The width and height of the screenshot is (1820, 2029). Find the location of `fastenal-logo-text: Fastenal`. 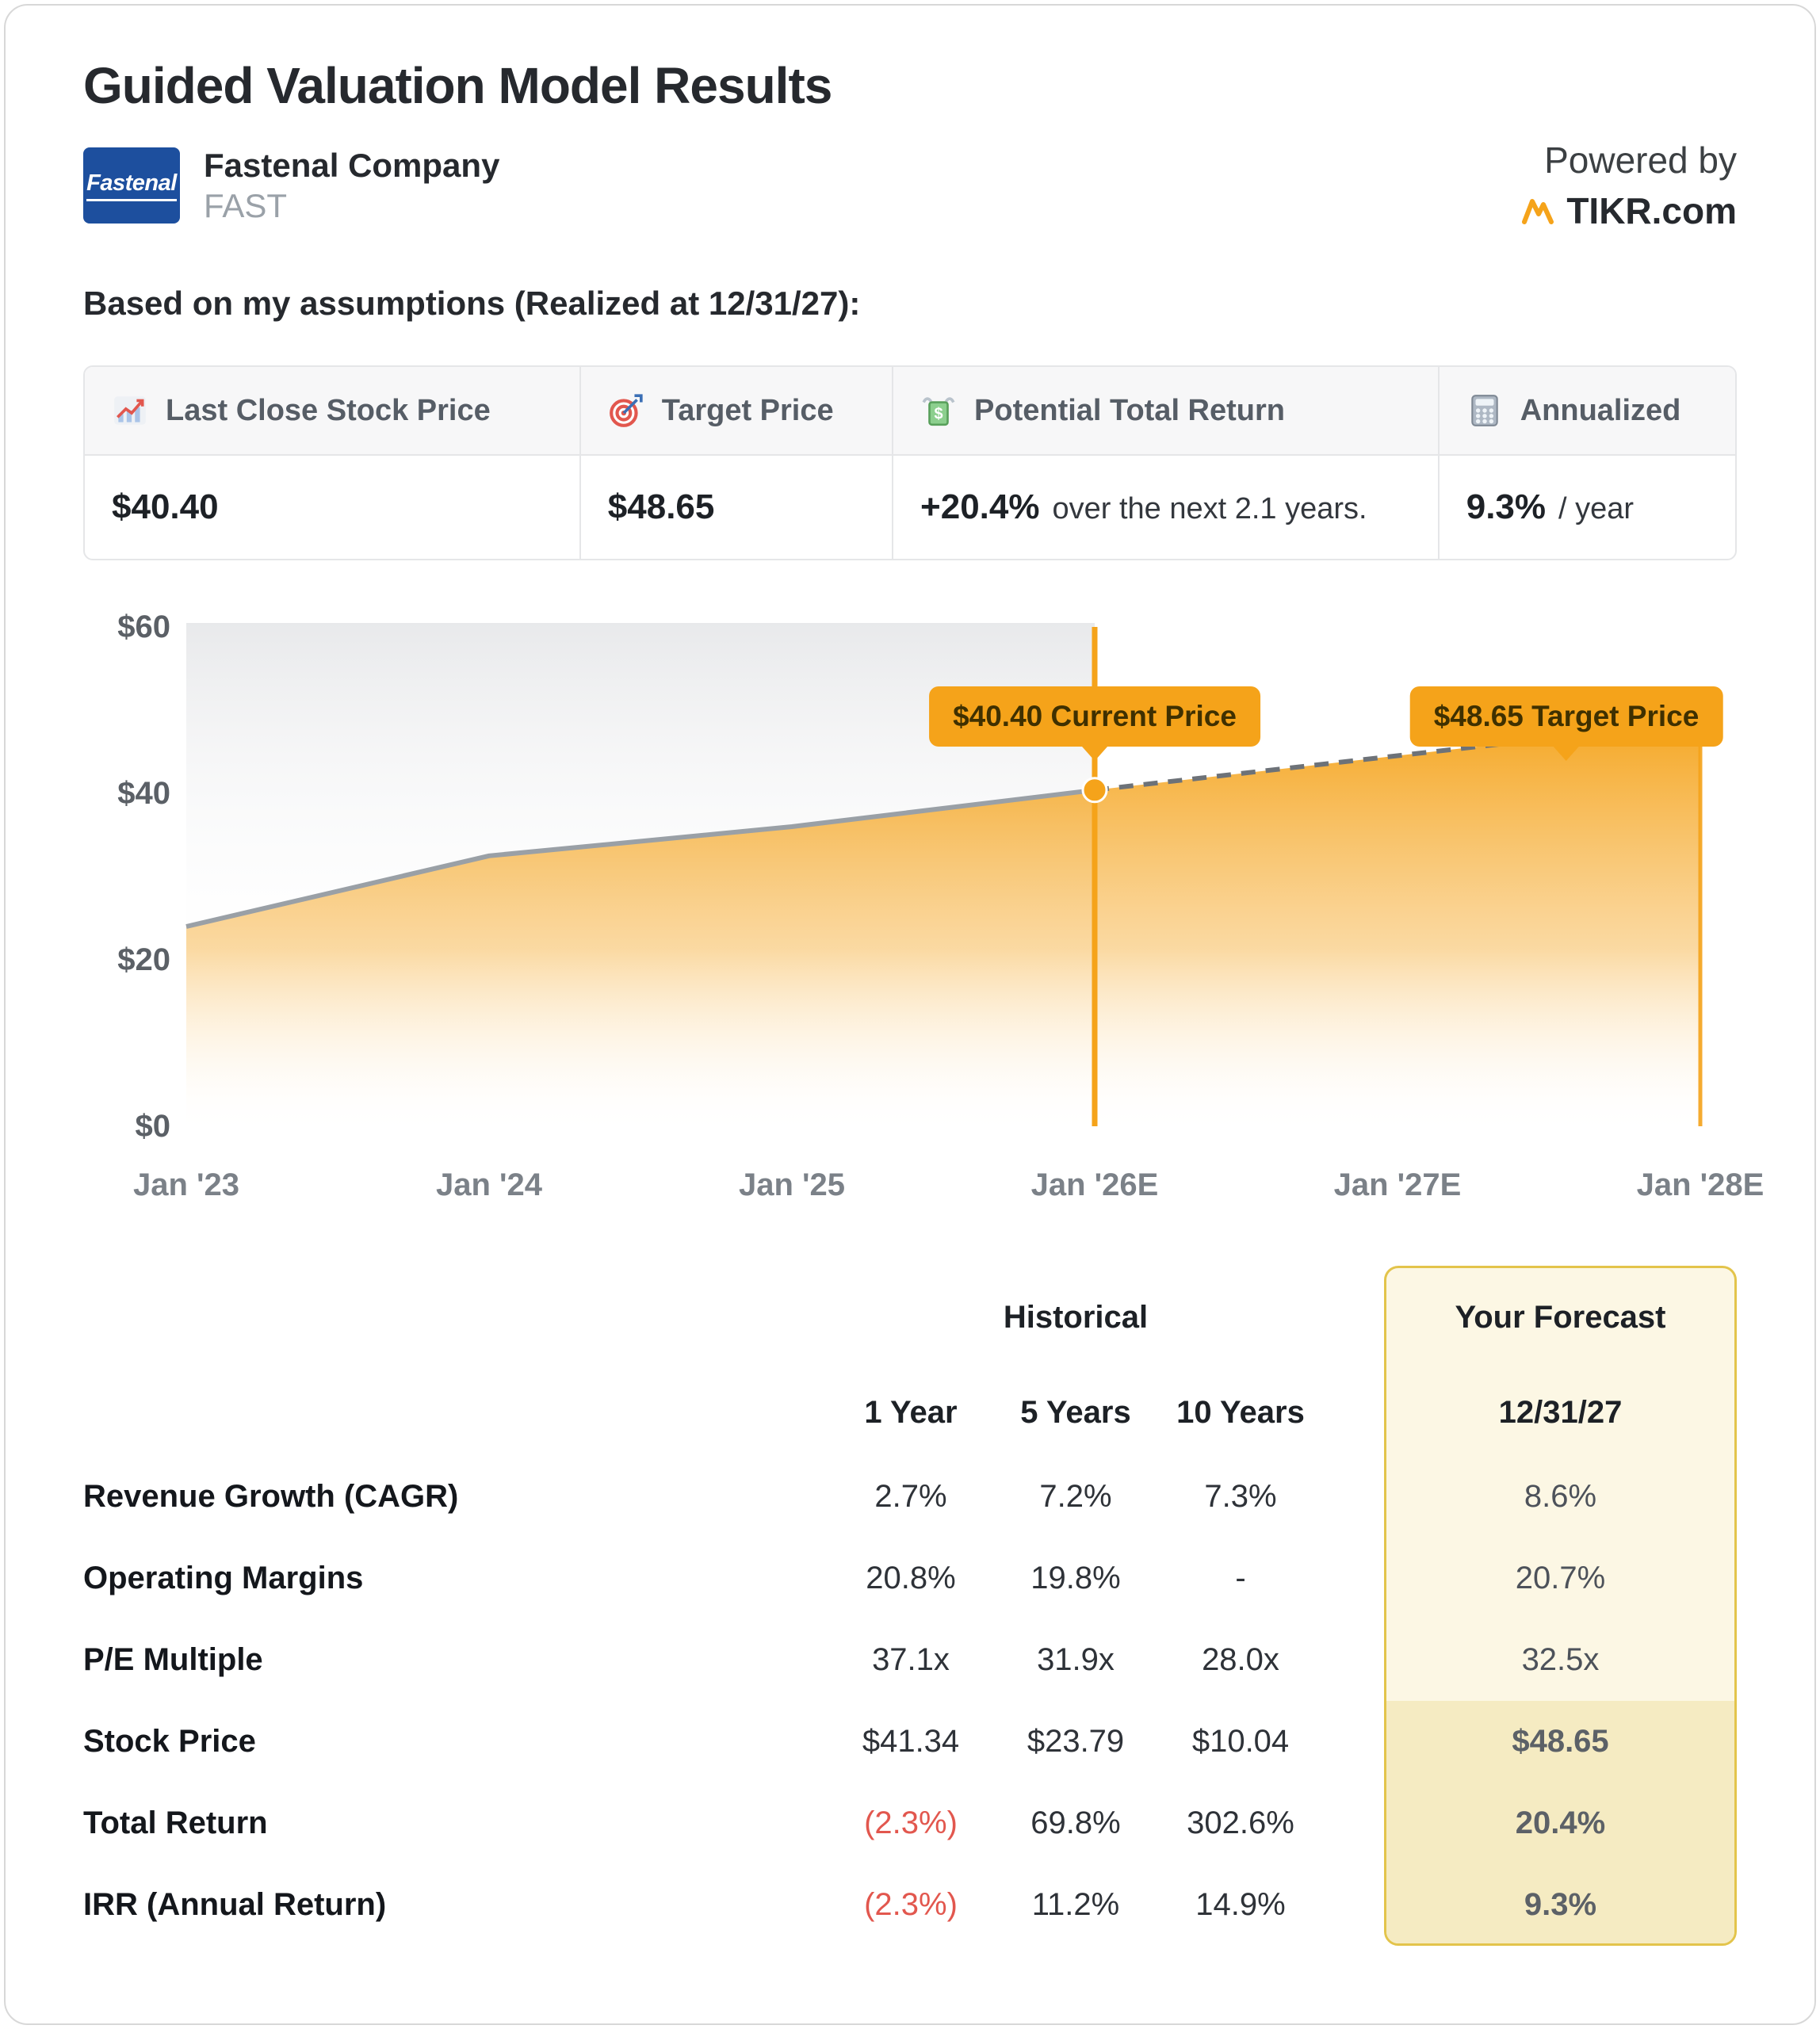

fastenal-logo-text: Fastenal is located at coordinates (131, 185).